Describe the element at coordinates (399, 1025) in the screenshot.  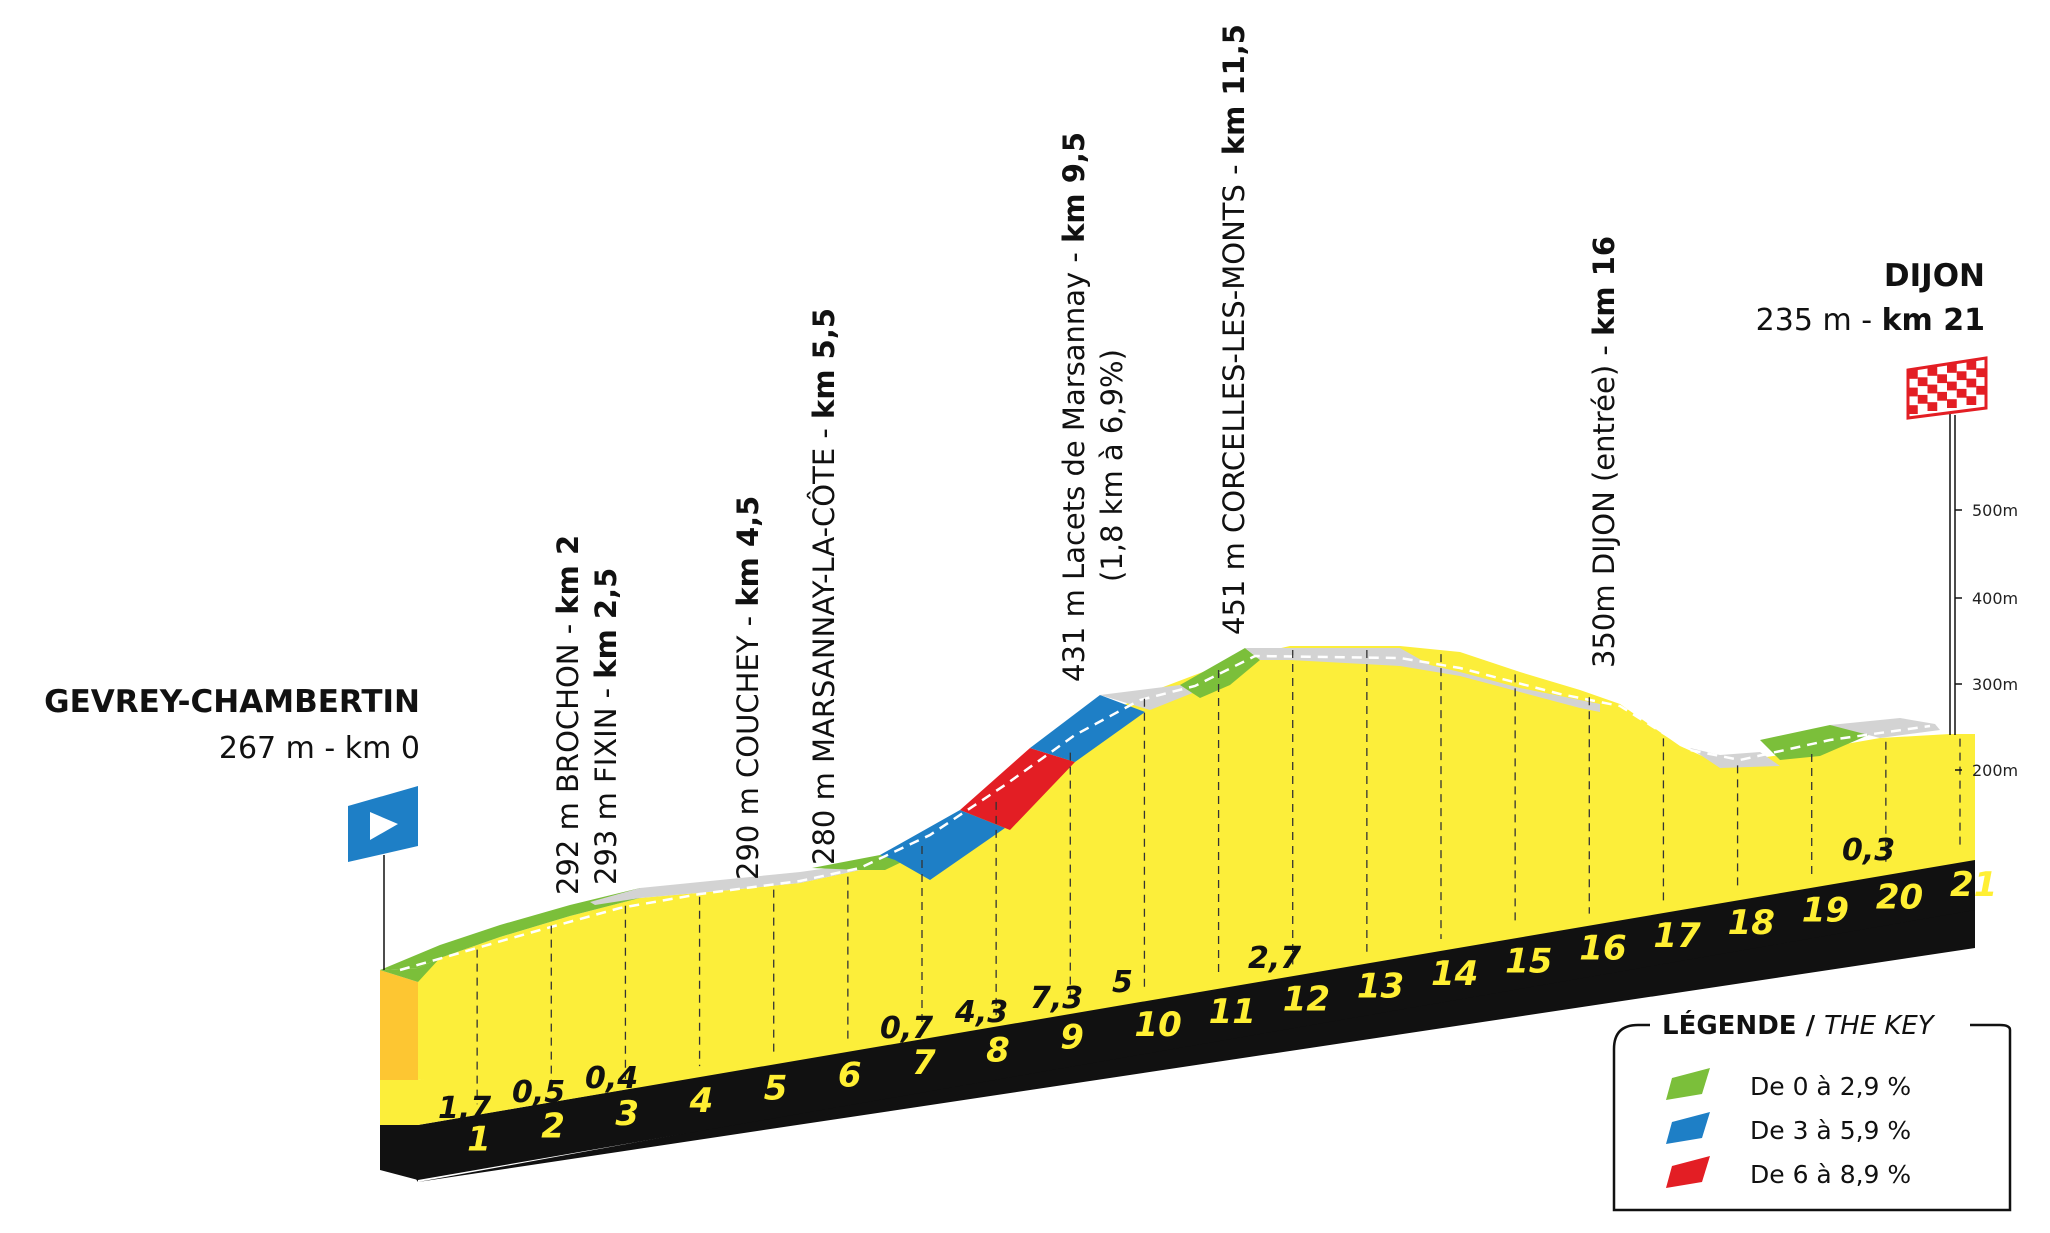
I see `profile-side` at that location.